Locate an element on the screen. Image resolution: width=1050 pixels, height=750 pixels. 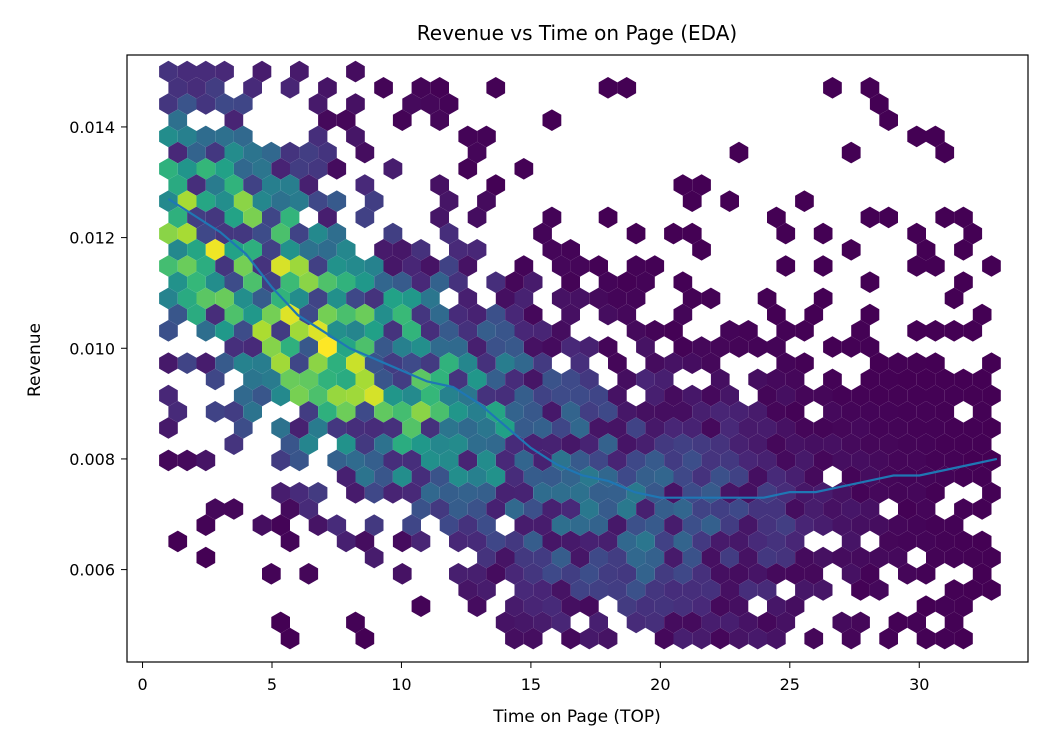
y-axis: 0.006 0.008 0.010 0.012 0.014 is located at coordinates (98, 349).